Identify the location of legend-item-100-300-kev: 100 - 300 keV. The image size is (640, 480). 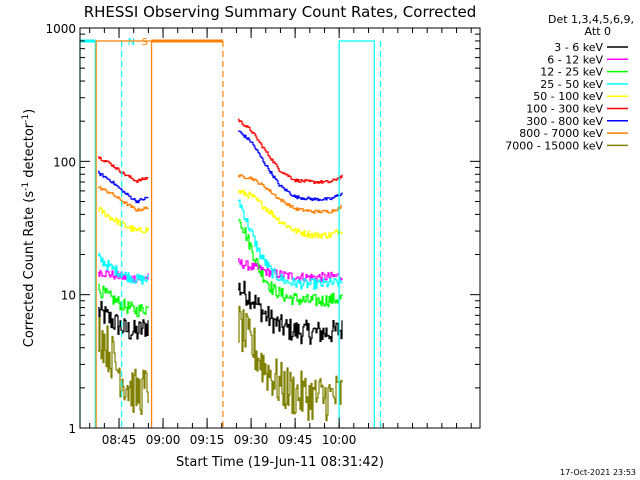
(577, 109).